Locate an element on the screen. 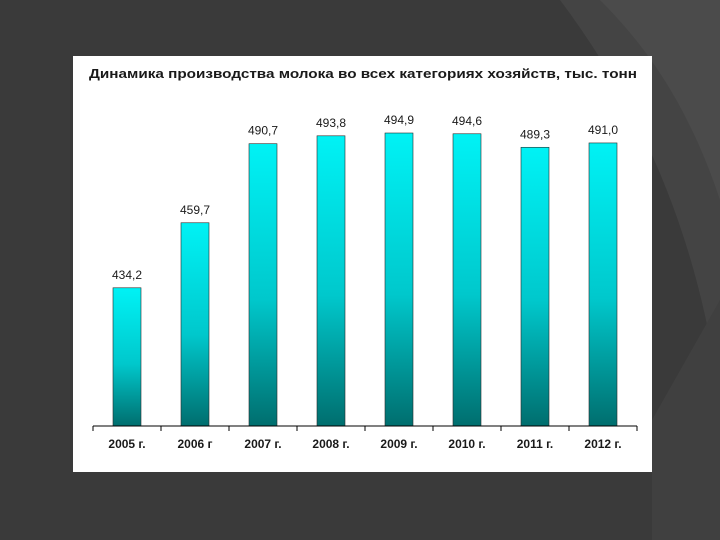 Image resolution: width=720 pixels, height=540 pixels. category-label-4: 2009 г. is located at coordinates (398, 444).